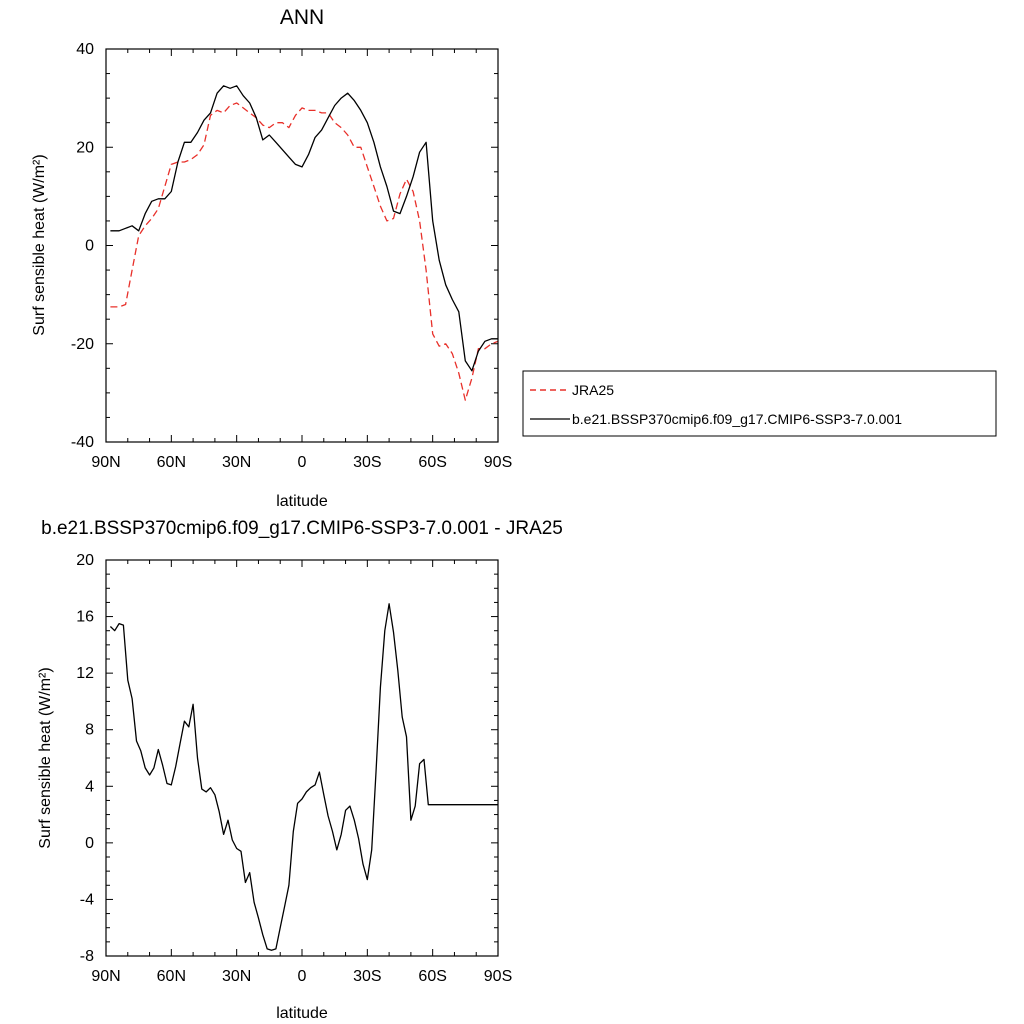 This screenshot has width=1024, height=1024. I want to click on x-tick-label-bottom: 30S, so click(367, 976).